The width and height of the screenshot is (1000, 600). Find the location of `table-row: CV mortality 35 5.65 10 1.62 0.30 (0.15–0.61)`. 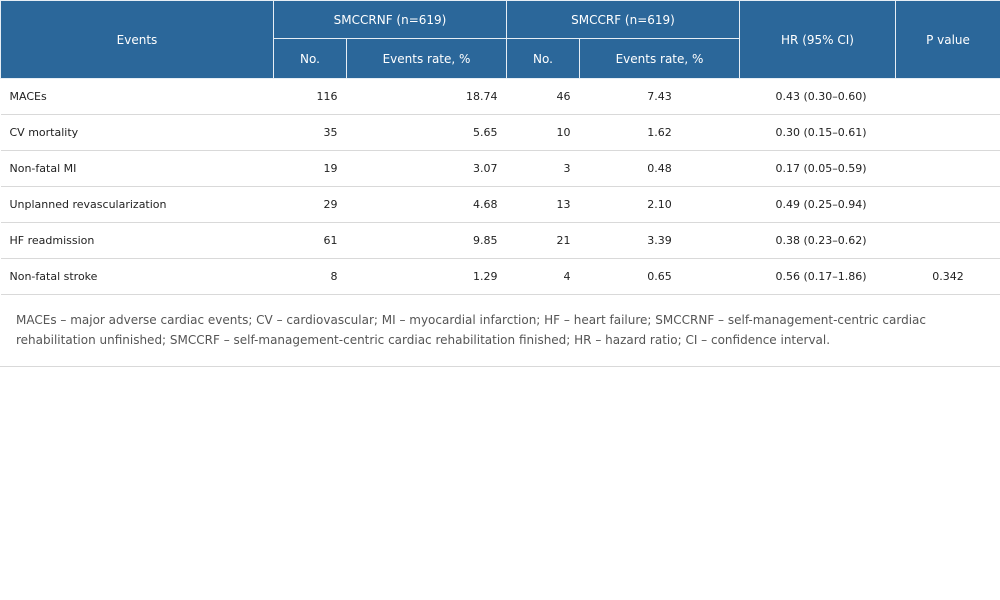

table-row: CV mortality 35 5.65 10 1.62 0.30 (0.15–0.61) is located at coordinates (500, 132).